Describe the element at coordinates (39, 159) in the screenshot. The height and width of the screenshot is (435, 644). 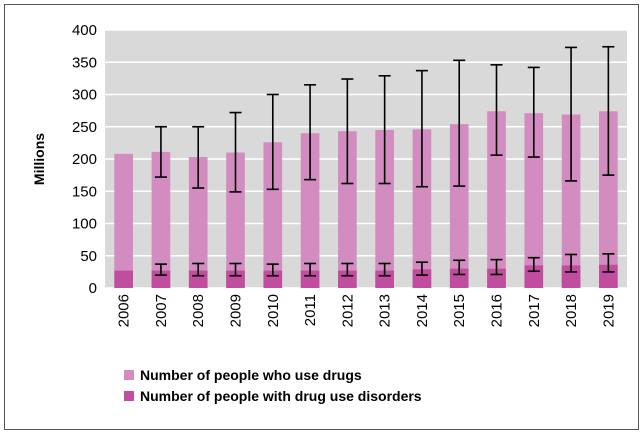
I see `y-axis-label: Millions` at that location.